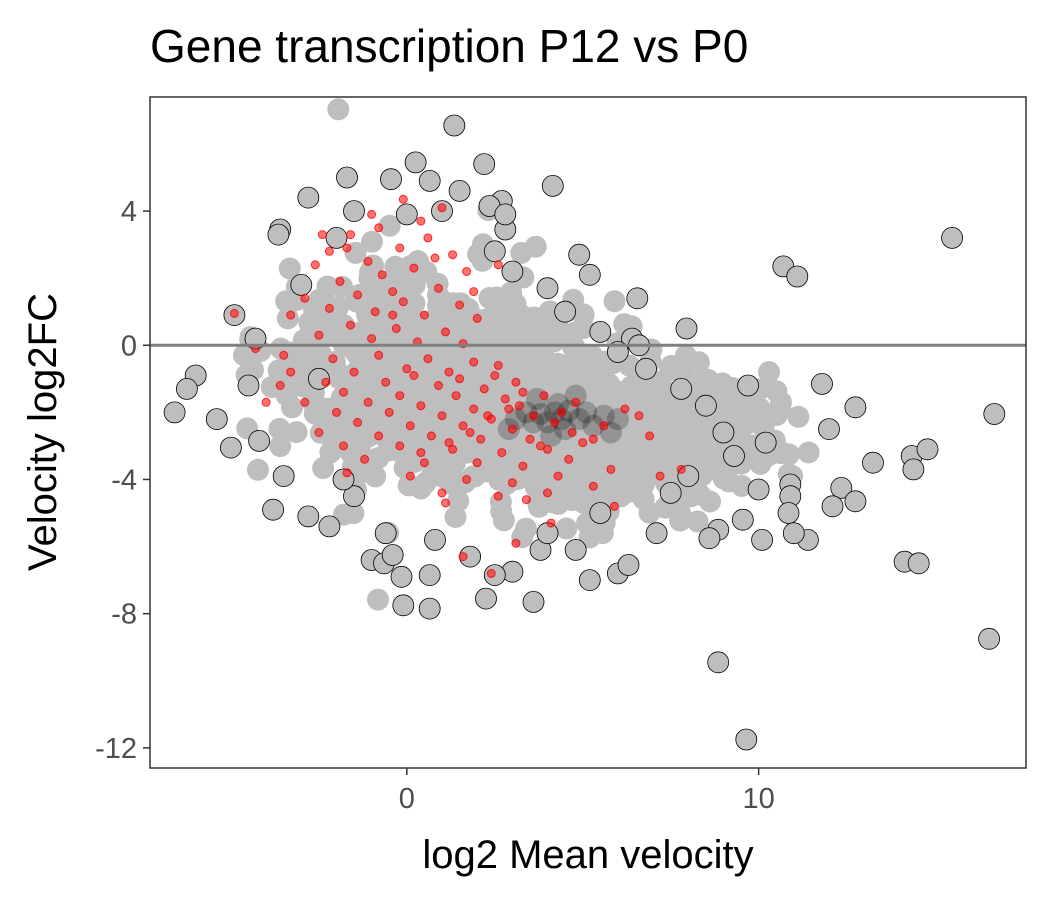 This screenshot has height=900, width=1050. Describe the element at coordinates (587, 855) in the screenshot. I see `x-axis-title: log2 Mean velocity` at that location.